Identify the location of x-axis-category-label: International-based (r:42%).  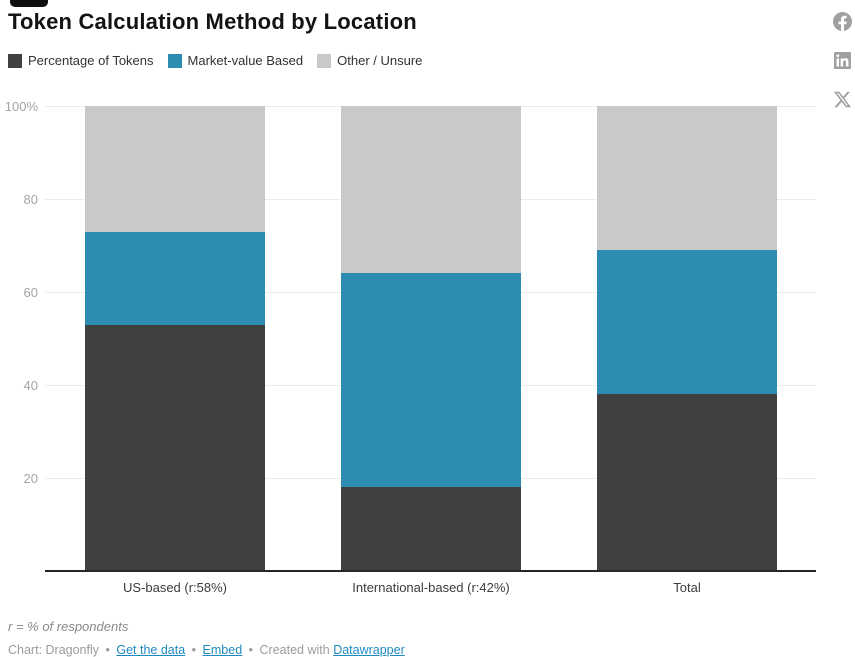
(431, 587).